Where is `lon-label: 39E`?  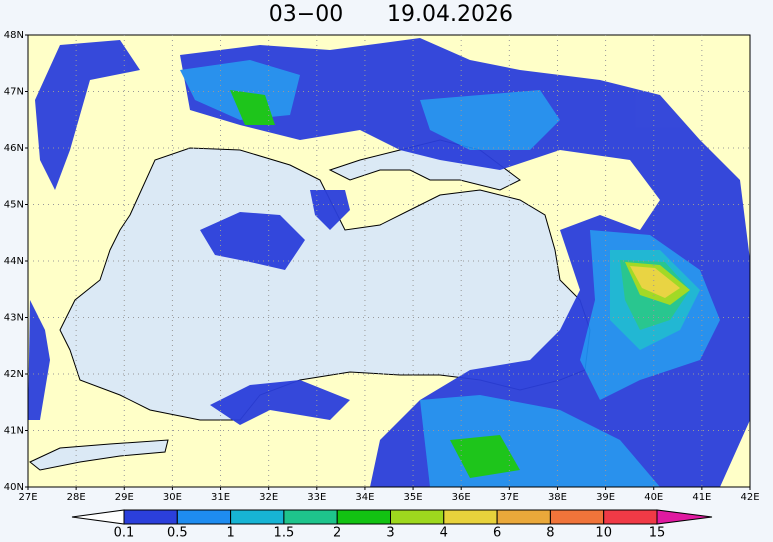
lon-label: 39E is located at coordinates (605, 497).